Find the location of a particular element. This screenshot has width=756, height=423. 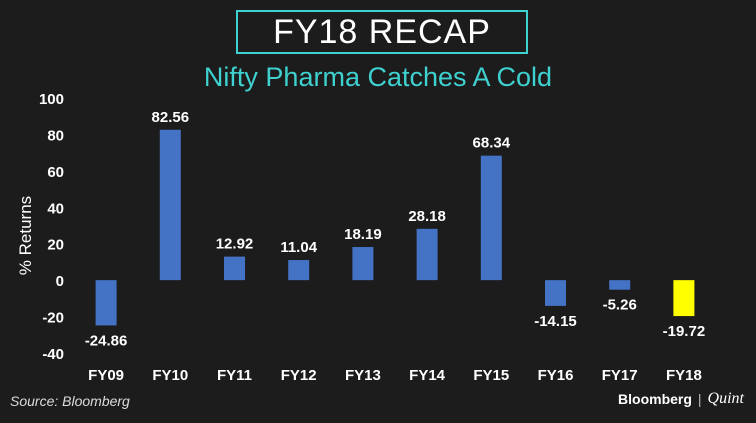

data-label: 82.56 is located at coordinates (171, 117).